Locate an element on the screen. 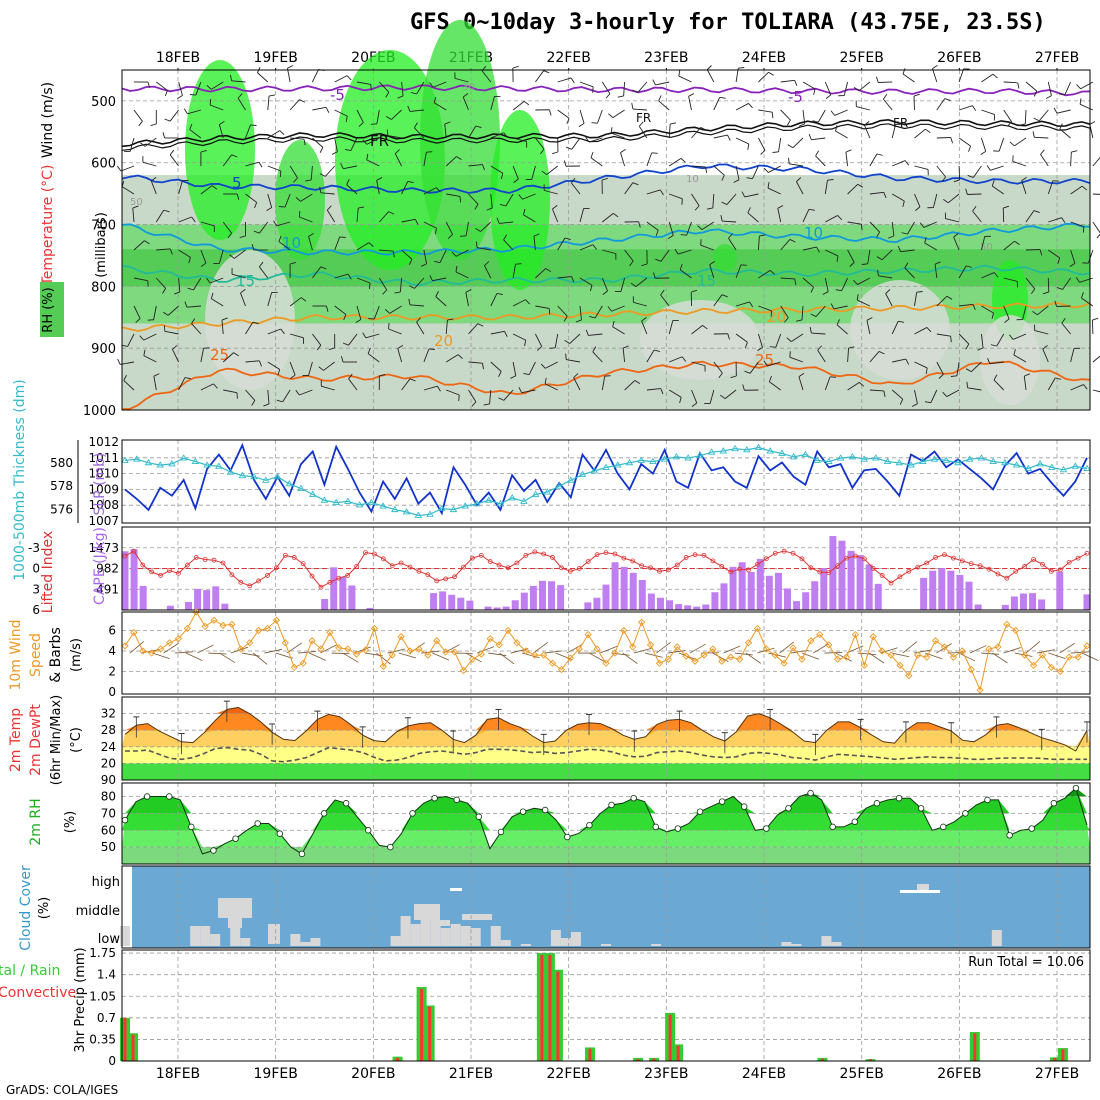 Image resolution: width=1100 pixels, height=1100 pixels. run-total: Run Total = 10.06 is located at coordinates (1026, 962).